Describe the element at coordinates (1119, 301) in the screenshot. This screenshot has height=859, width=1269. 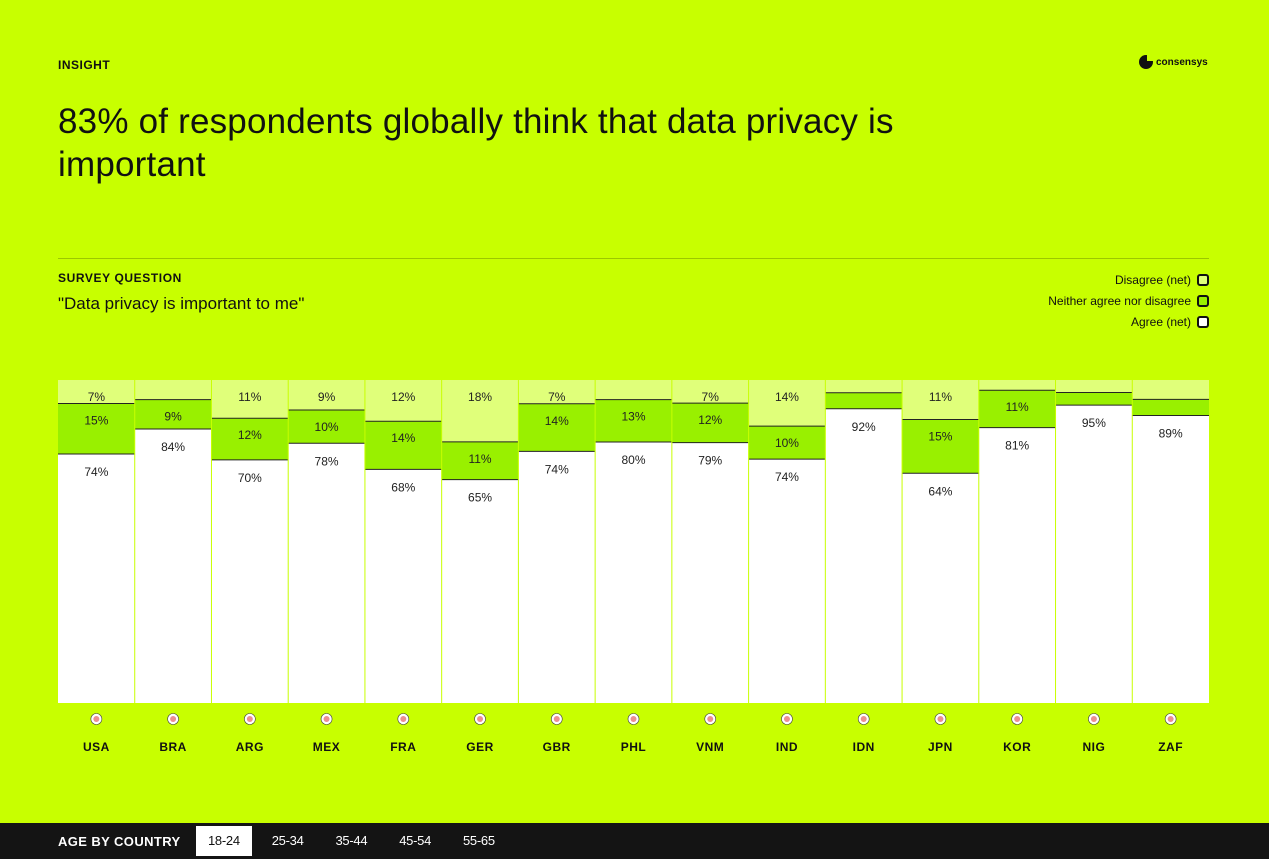
I see `legend-label-neither: Neither agree nor disagree` at that location.